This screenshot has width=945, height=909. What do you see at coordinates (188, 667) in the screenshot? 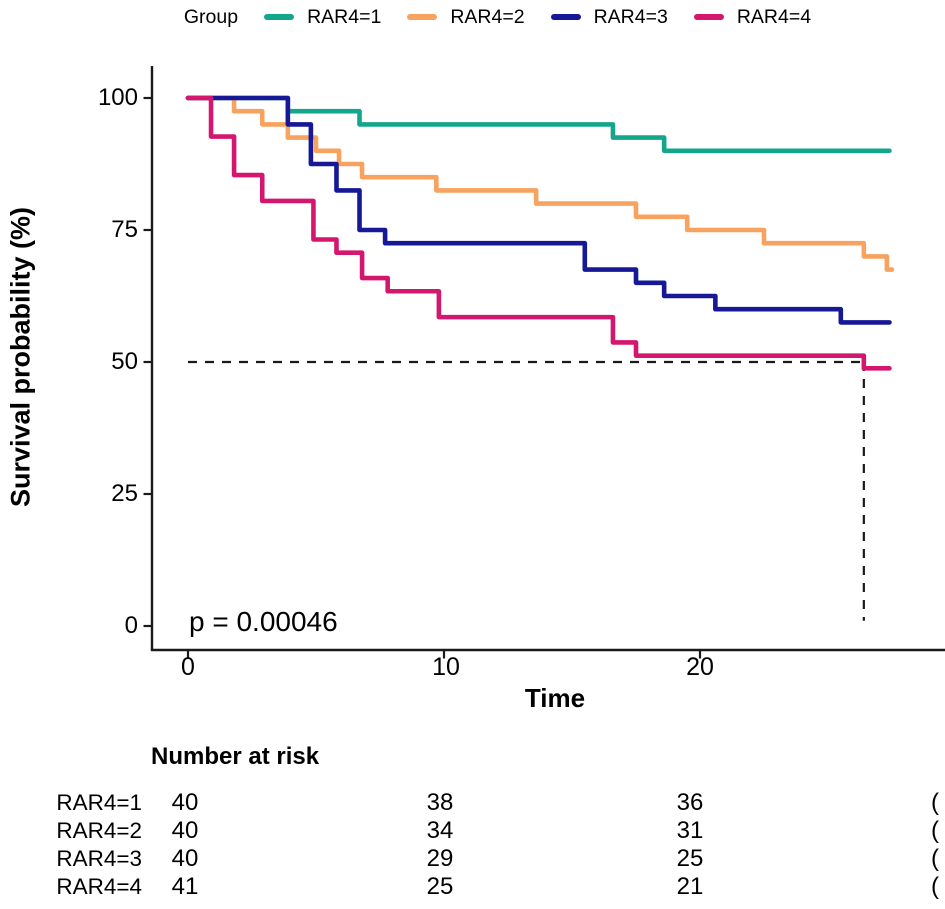
I see `x-tick-label-0: 0` at bounding box center [188, 667].